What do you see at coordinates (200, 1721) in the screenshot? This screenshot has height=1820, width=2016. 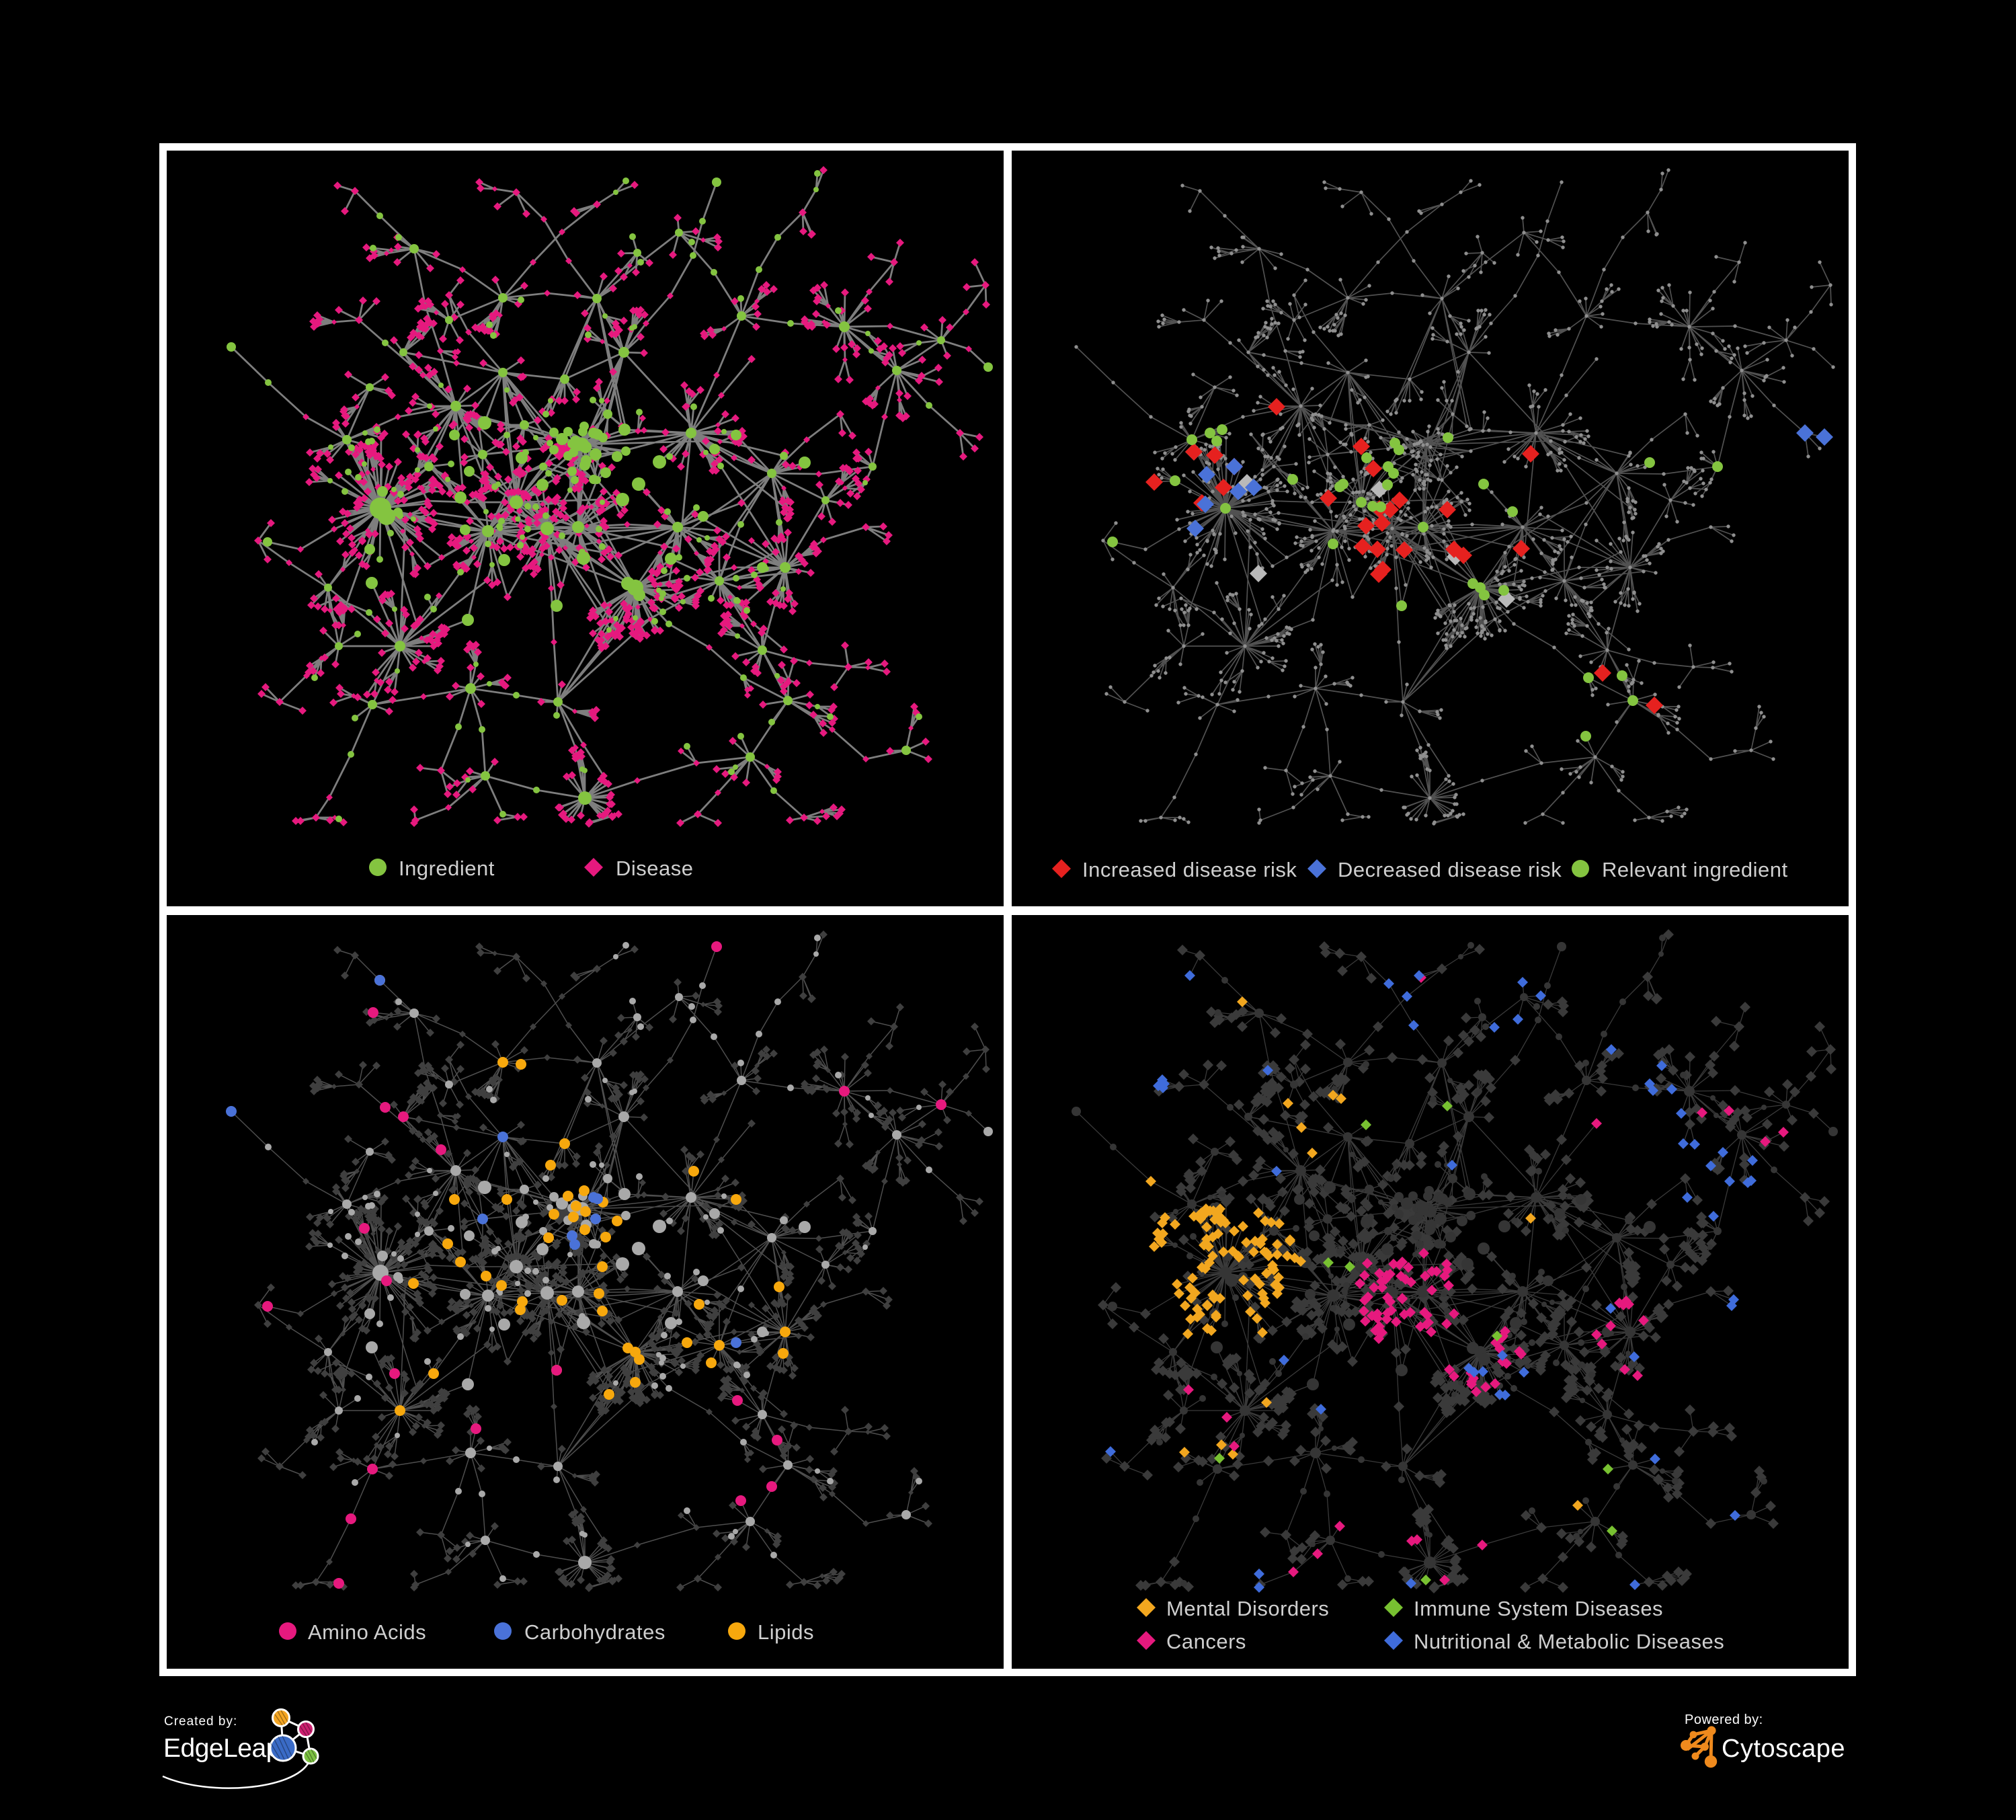 I see `svg-text: Created by:` at bounding box center [200, 1721].